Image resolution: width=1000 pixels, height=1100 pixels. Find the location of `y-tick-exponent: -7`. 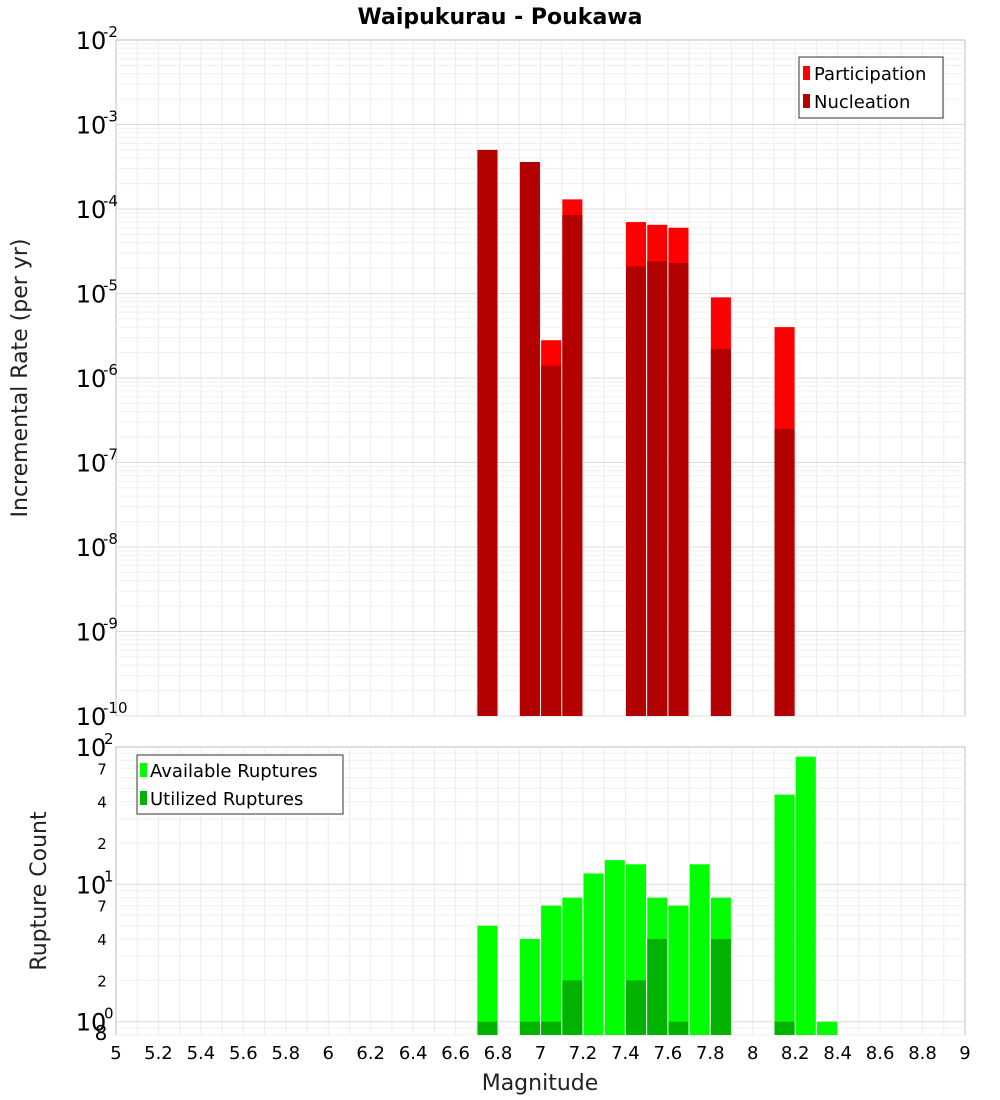

y-tick-exponent: -7 is located at coordinates (110, 455).